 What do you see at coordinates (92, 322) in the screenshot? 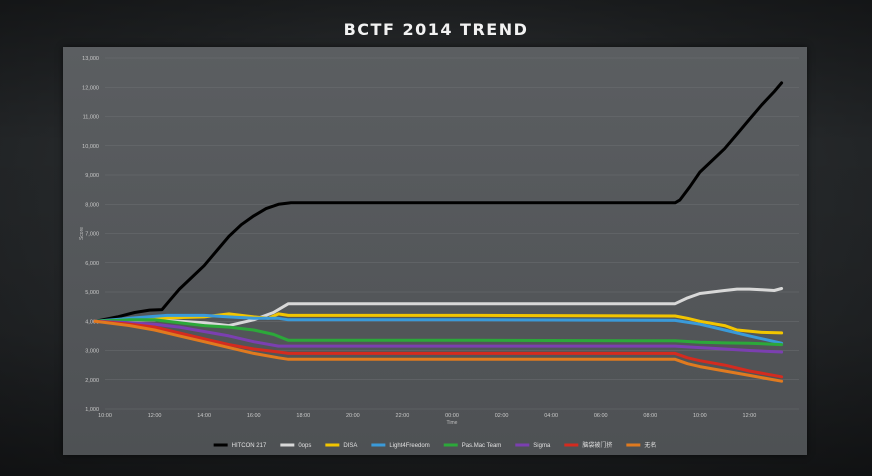
I see `y-tick-label: 4,000` at bounding box center [92, 322].